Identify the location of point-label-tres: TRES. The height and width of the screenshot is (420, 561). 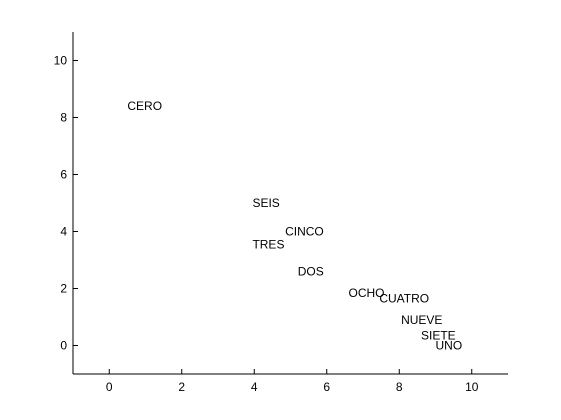
(268, 244).